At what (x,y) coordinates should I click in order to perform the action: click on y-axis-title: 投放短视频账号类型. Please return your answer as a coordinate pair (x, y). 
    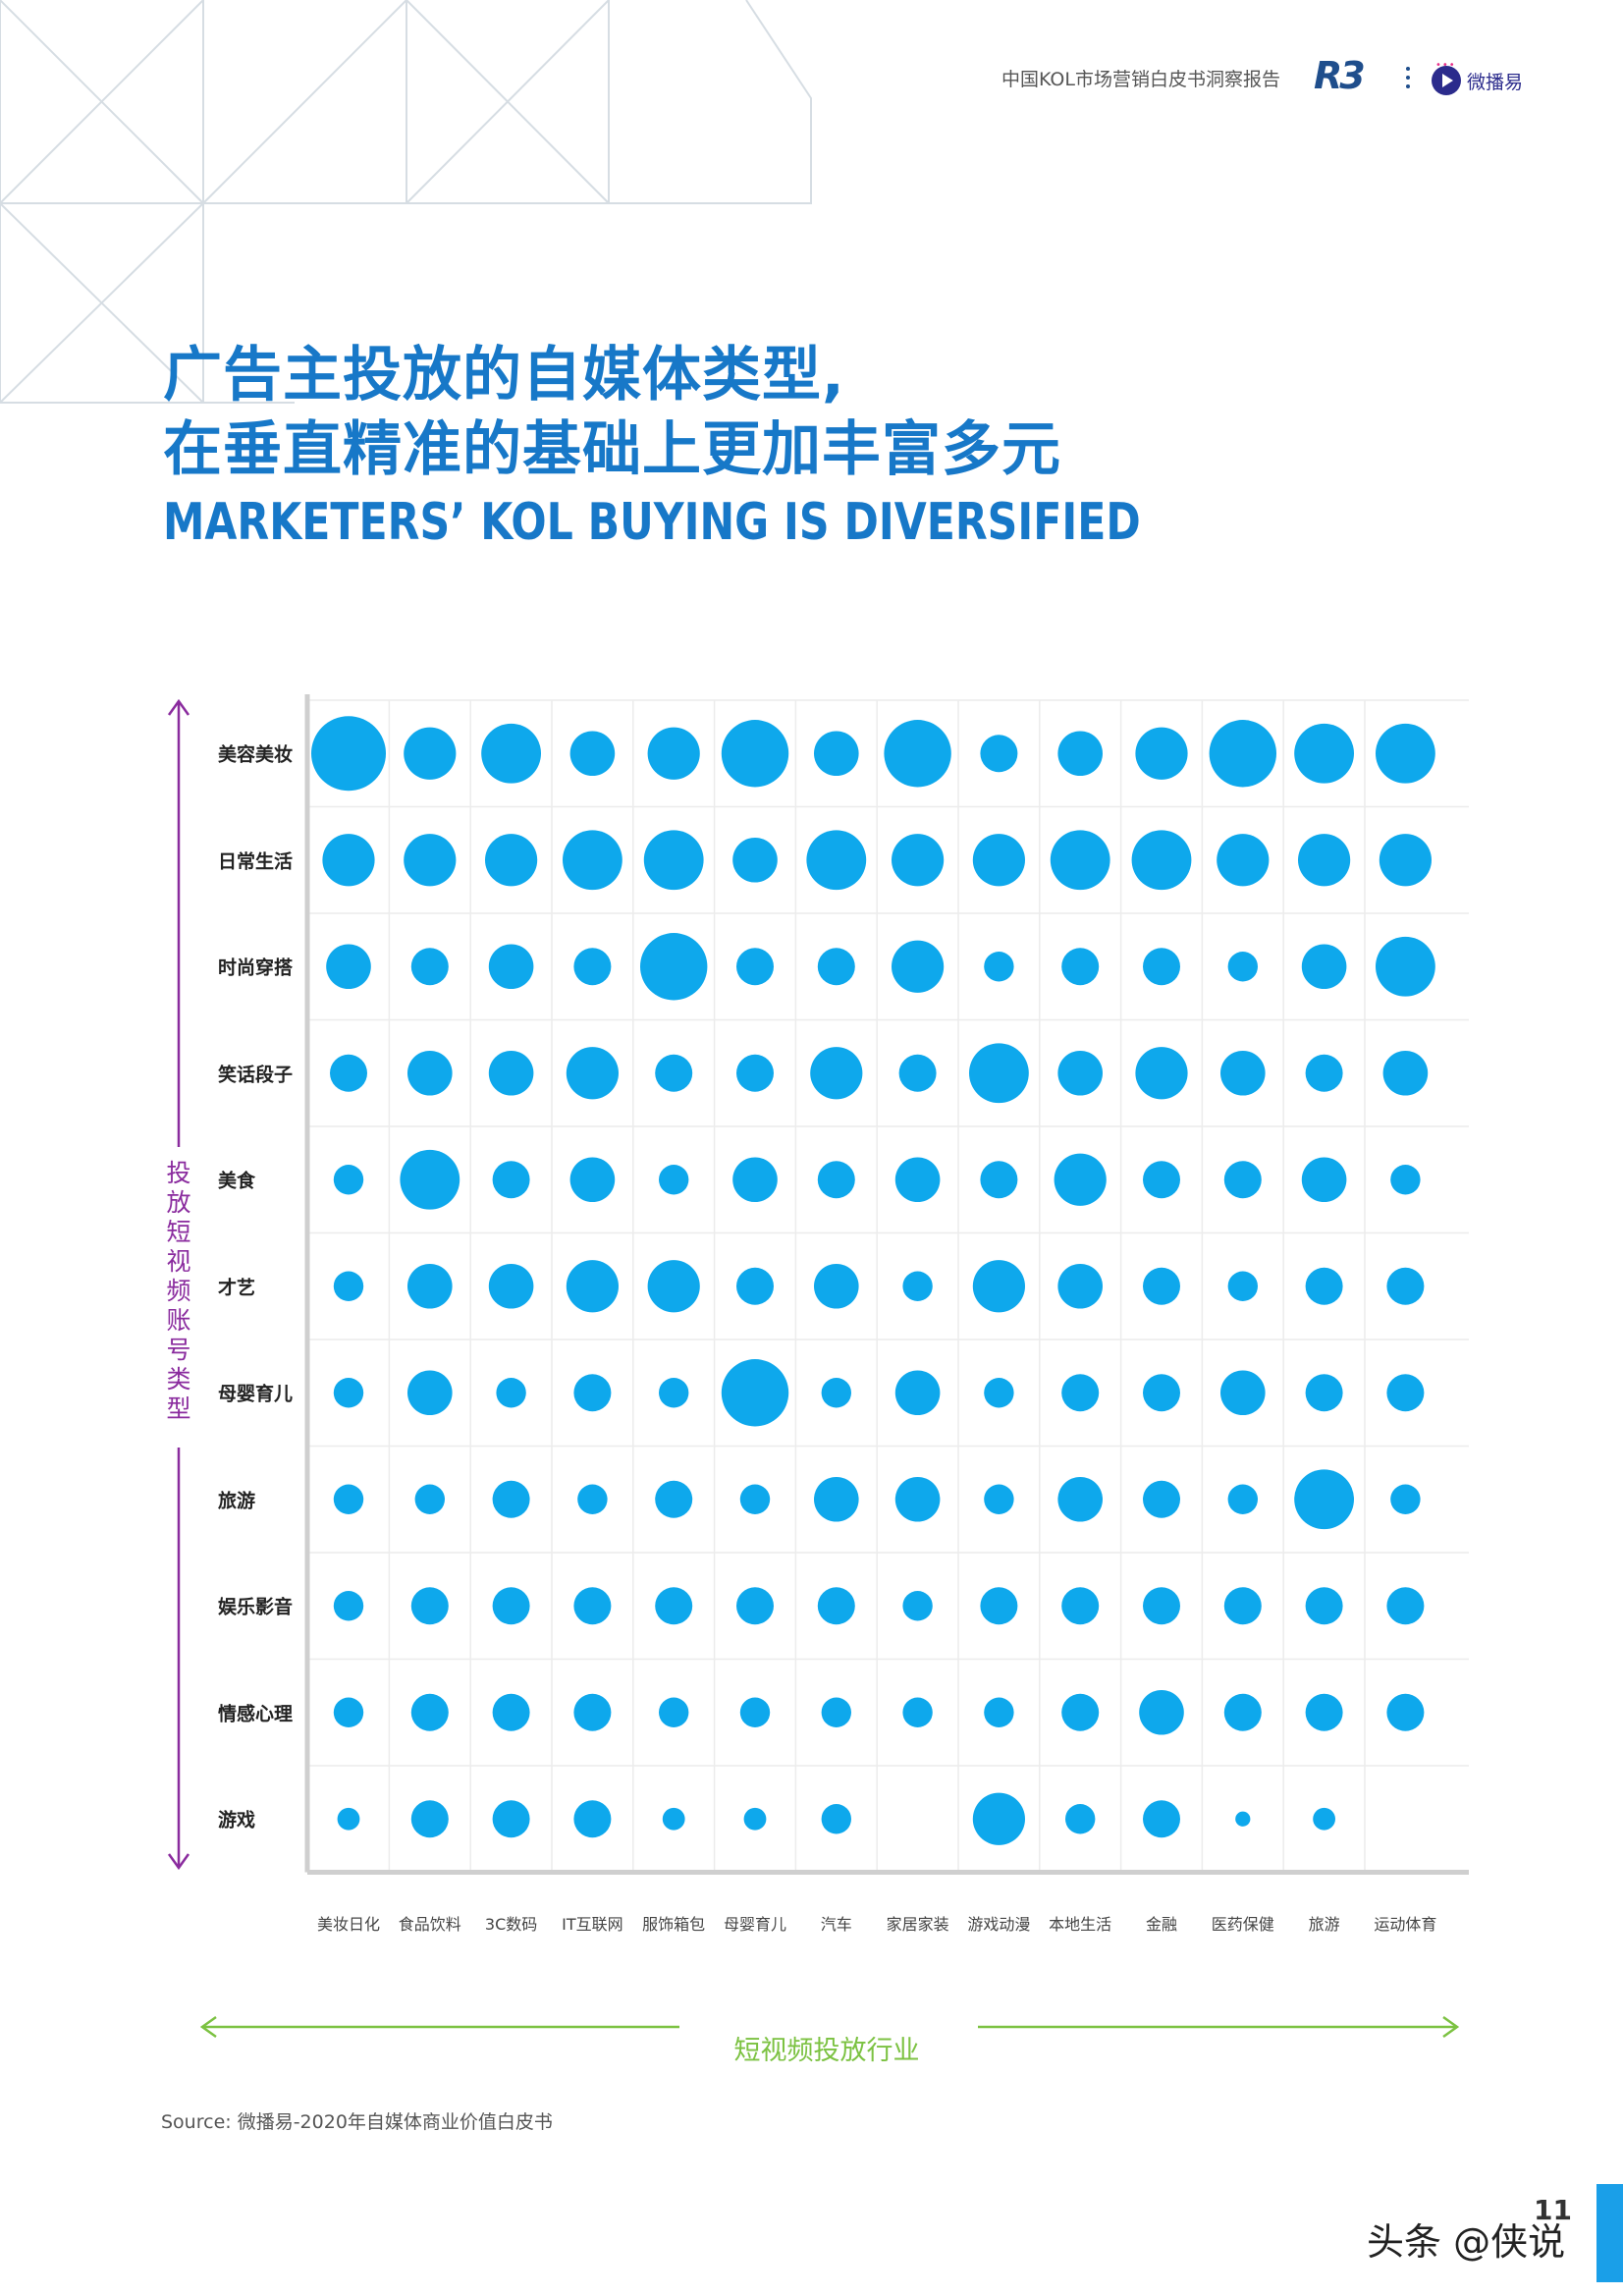
    Looking at the image, I should click on (178, 1291).